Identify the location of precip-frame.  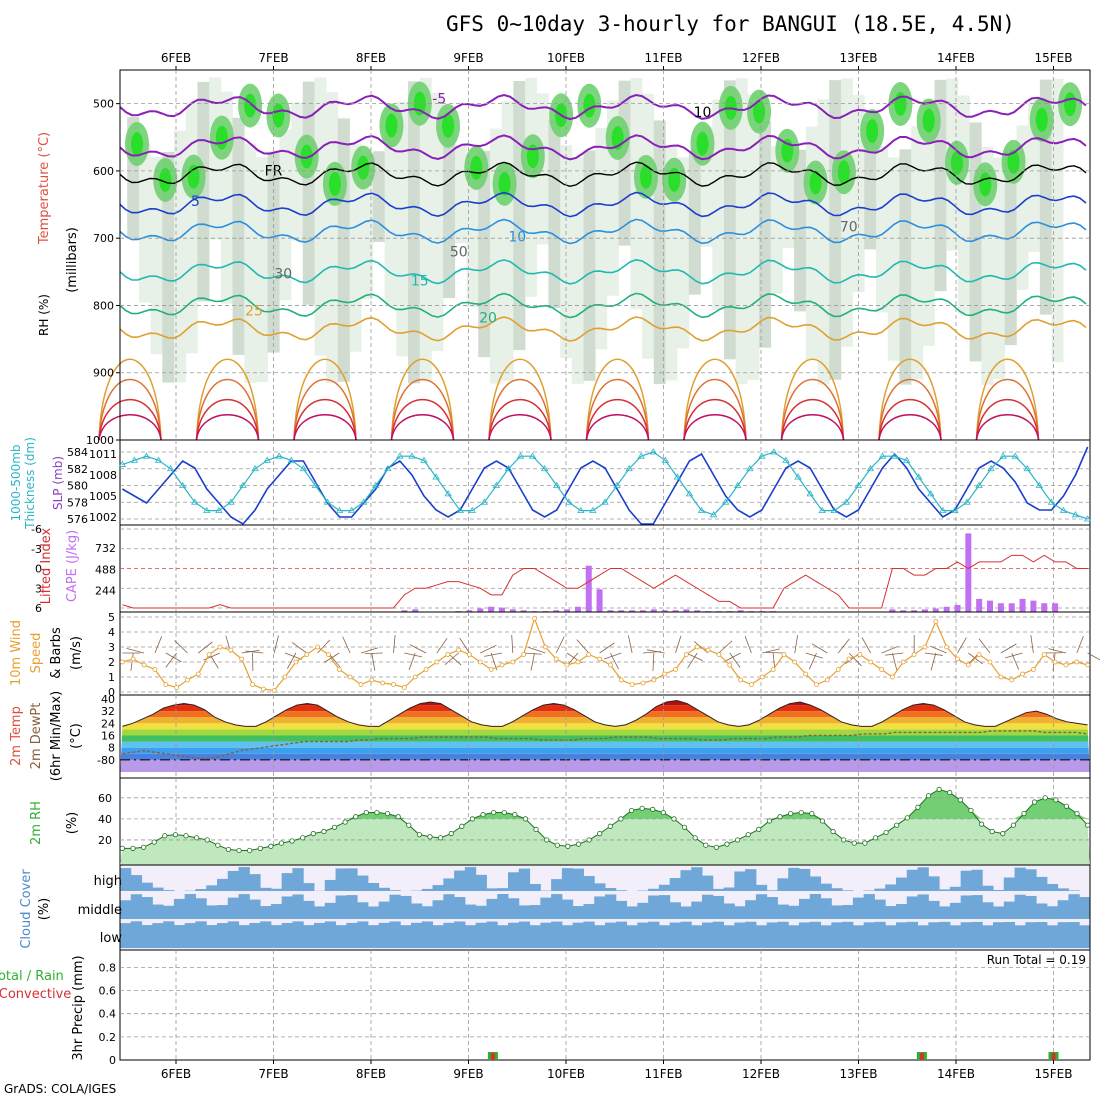
(605, 1005).